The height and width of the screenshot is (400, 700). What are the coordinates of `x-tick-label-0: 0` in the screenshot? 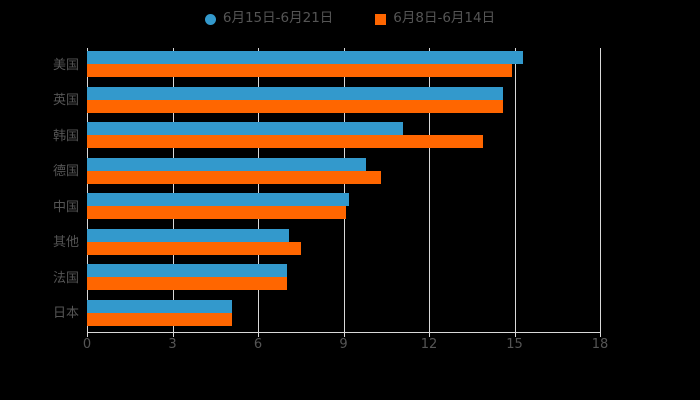 It's located at (87, 344).